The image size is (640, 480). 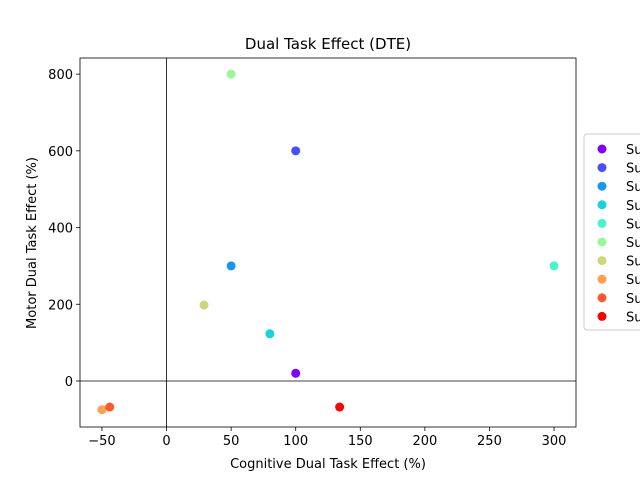 I want to click on x-tick-label: 150, so click(x=360, y=441).